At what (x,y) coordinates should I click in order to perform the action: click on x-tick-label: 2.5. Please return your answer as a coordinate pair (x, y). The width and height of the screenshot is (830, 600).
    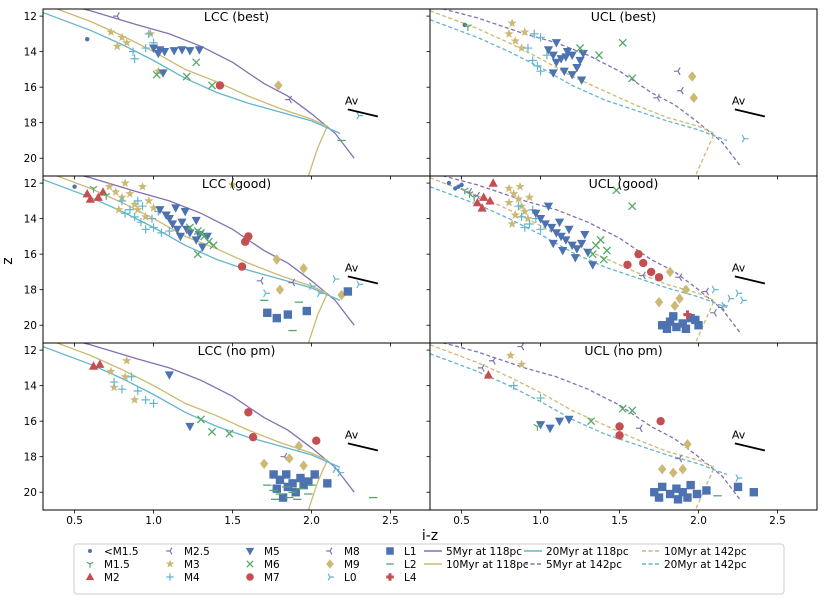
    Looking at the image, I should click on (390, 521).